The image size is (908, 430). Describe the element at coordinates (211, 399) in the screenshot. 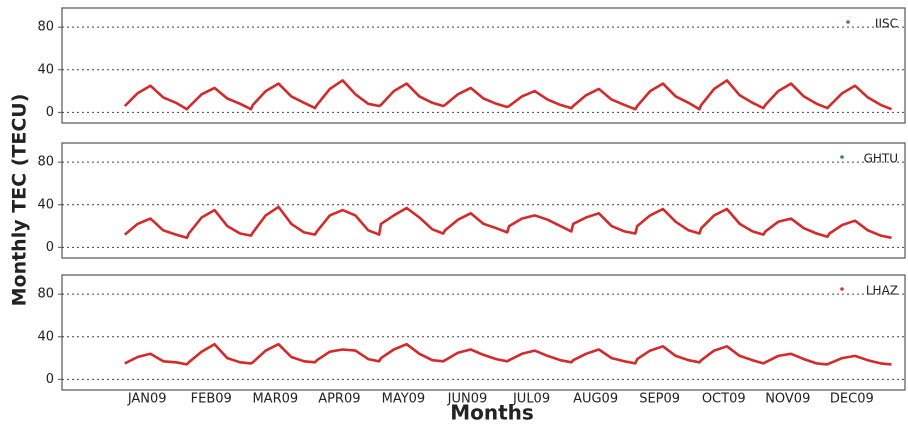

I see `x-tick-label: FEB09` at that location.